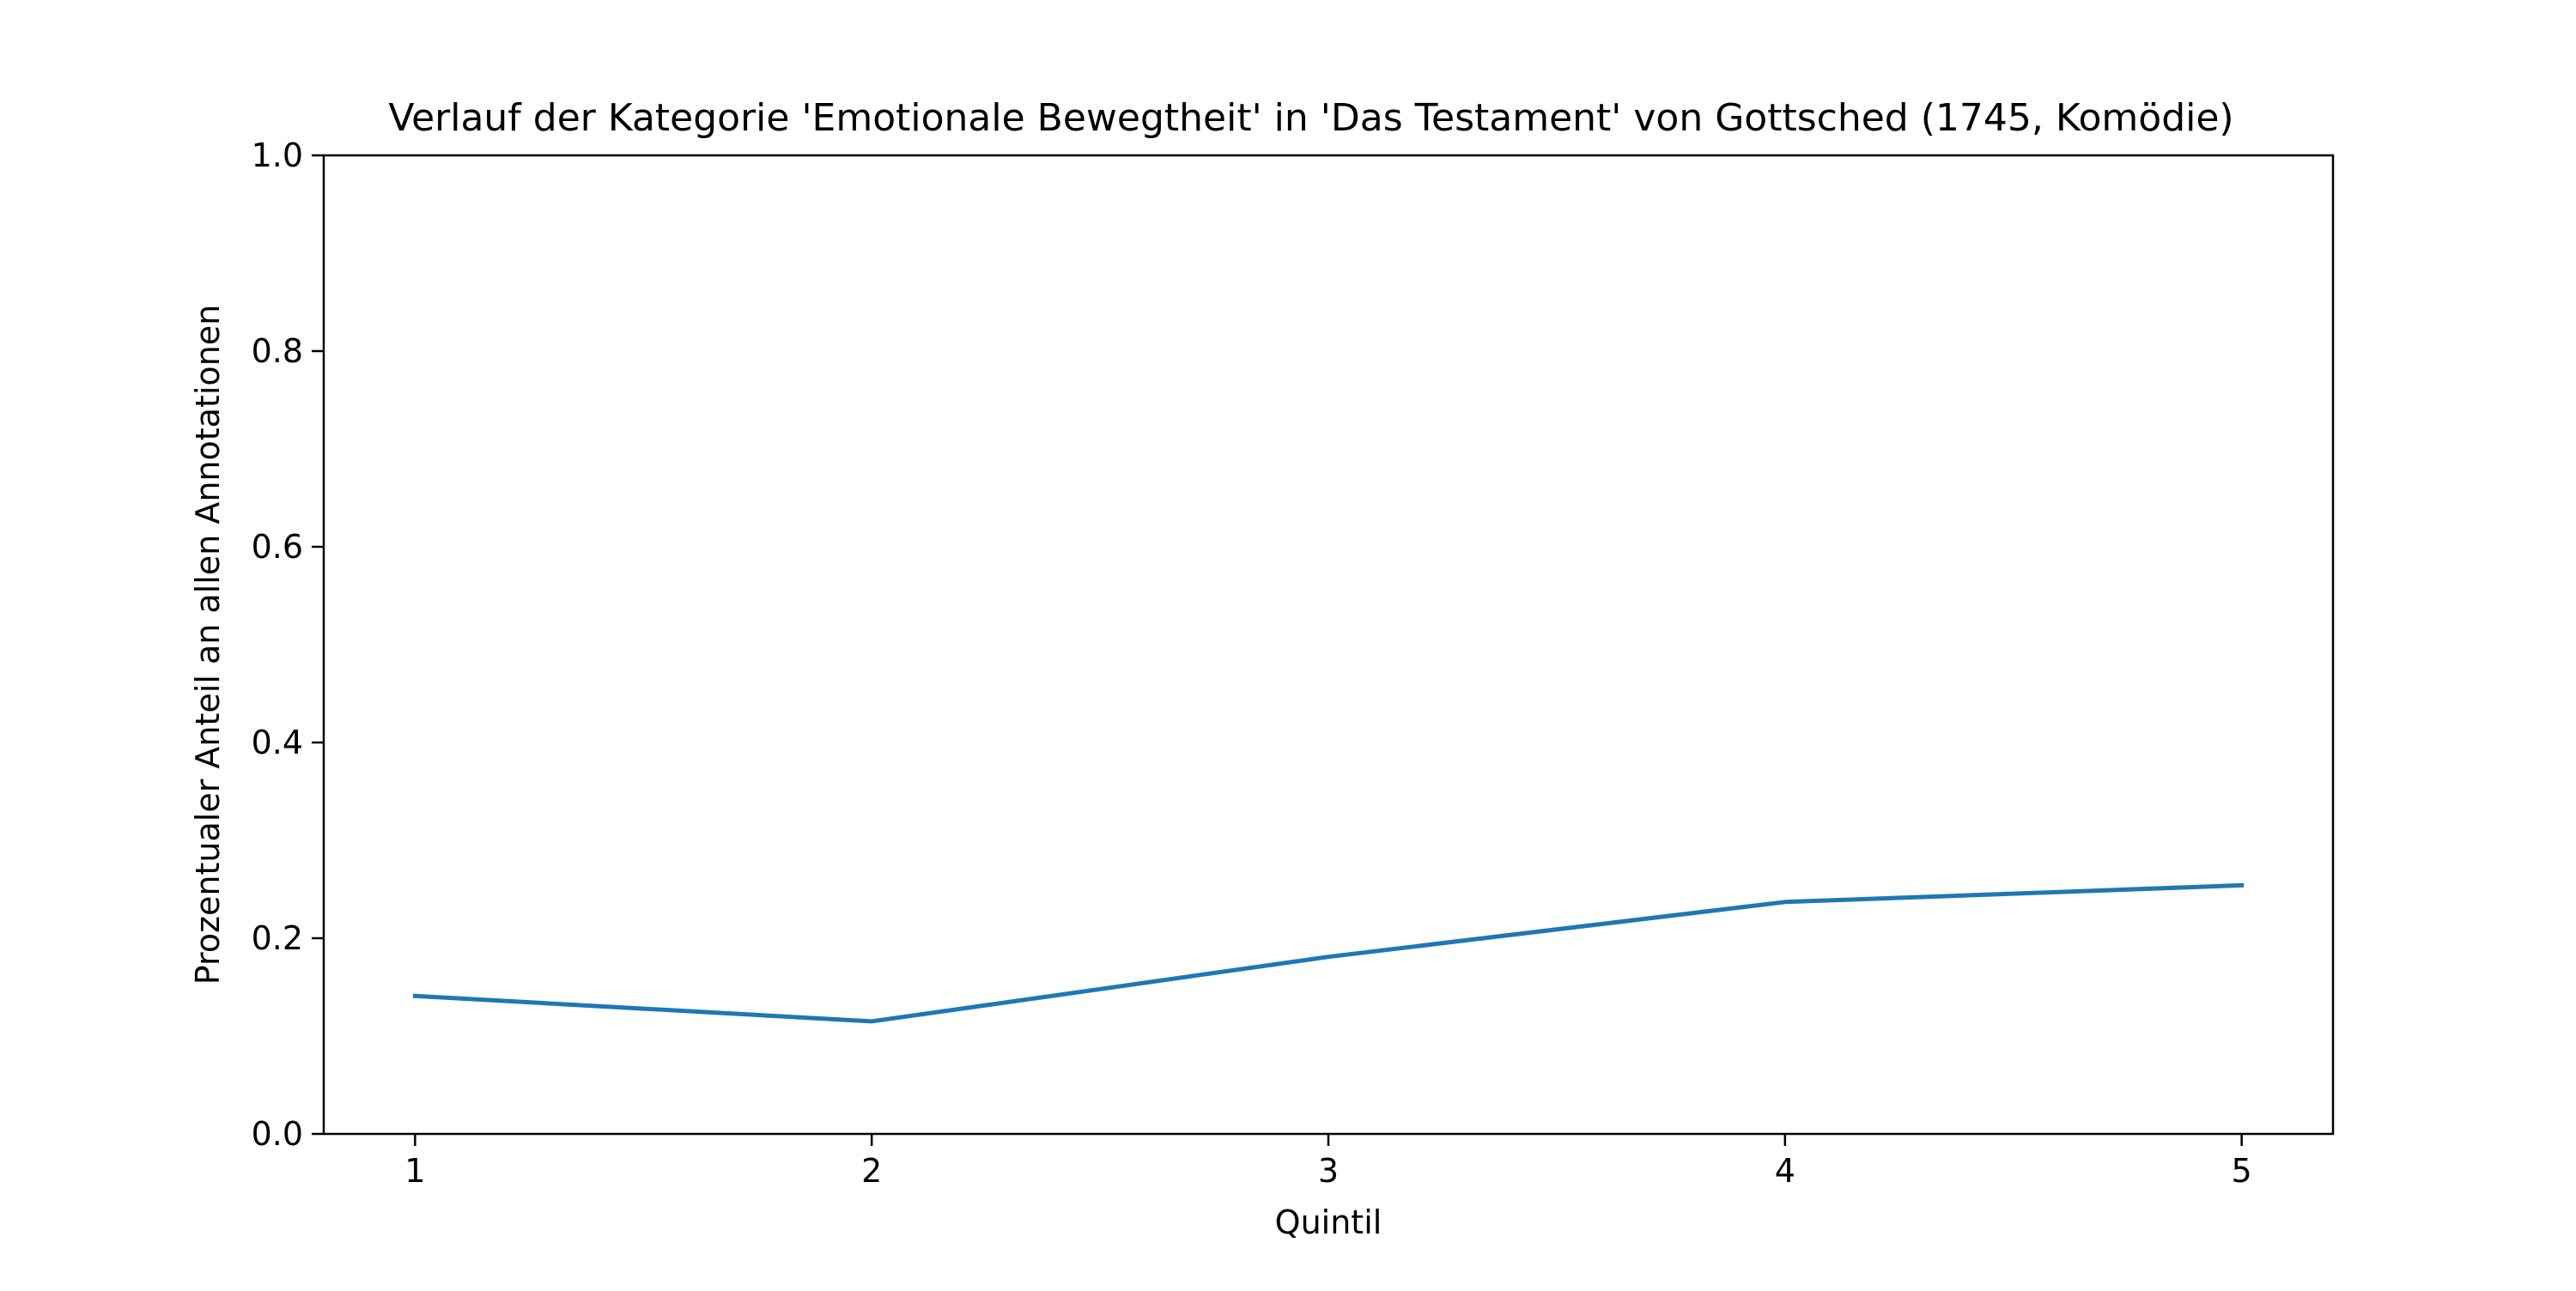 The image size is (2576, 1291). What do you see at coordinates (278, 1134) in the screenshot?
I see `y-tick-label: 0.0` at bounding box center [278, 1134].